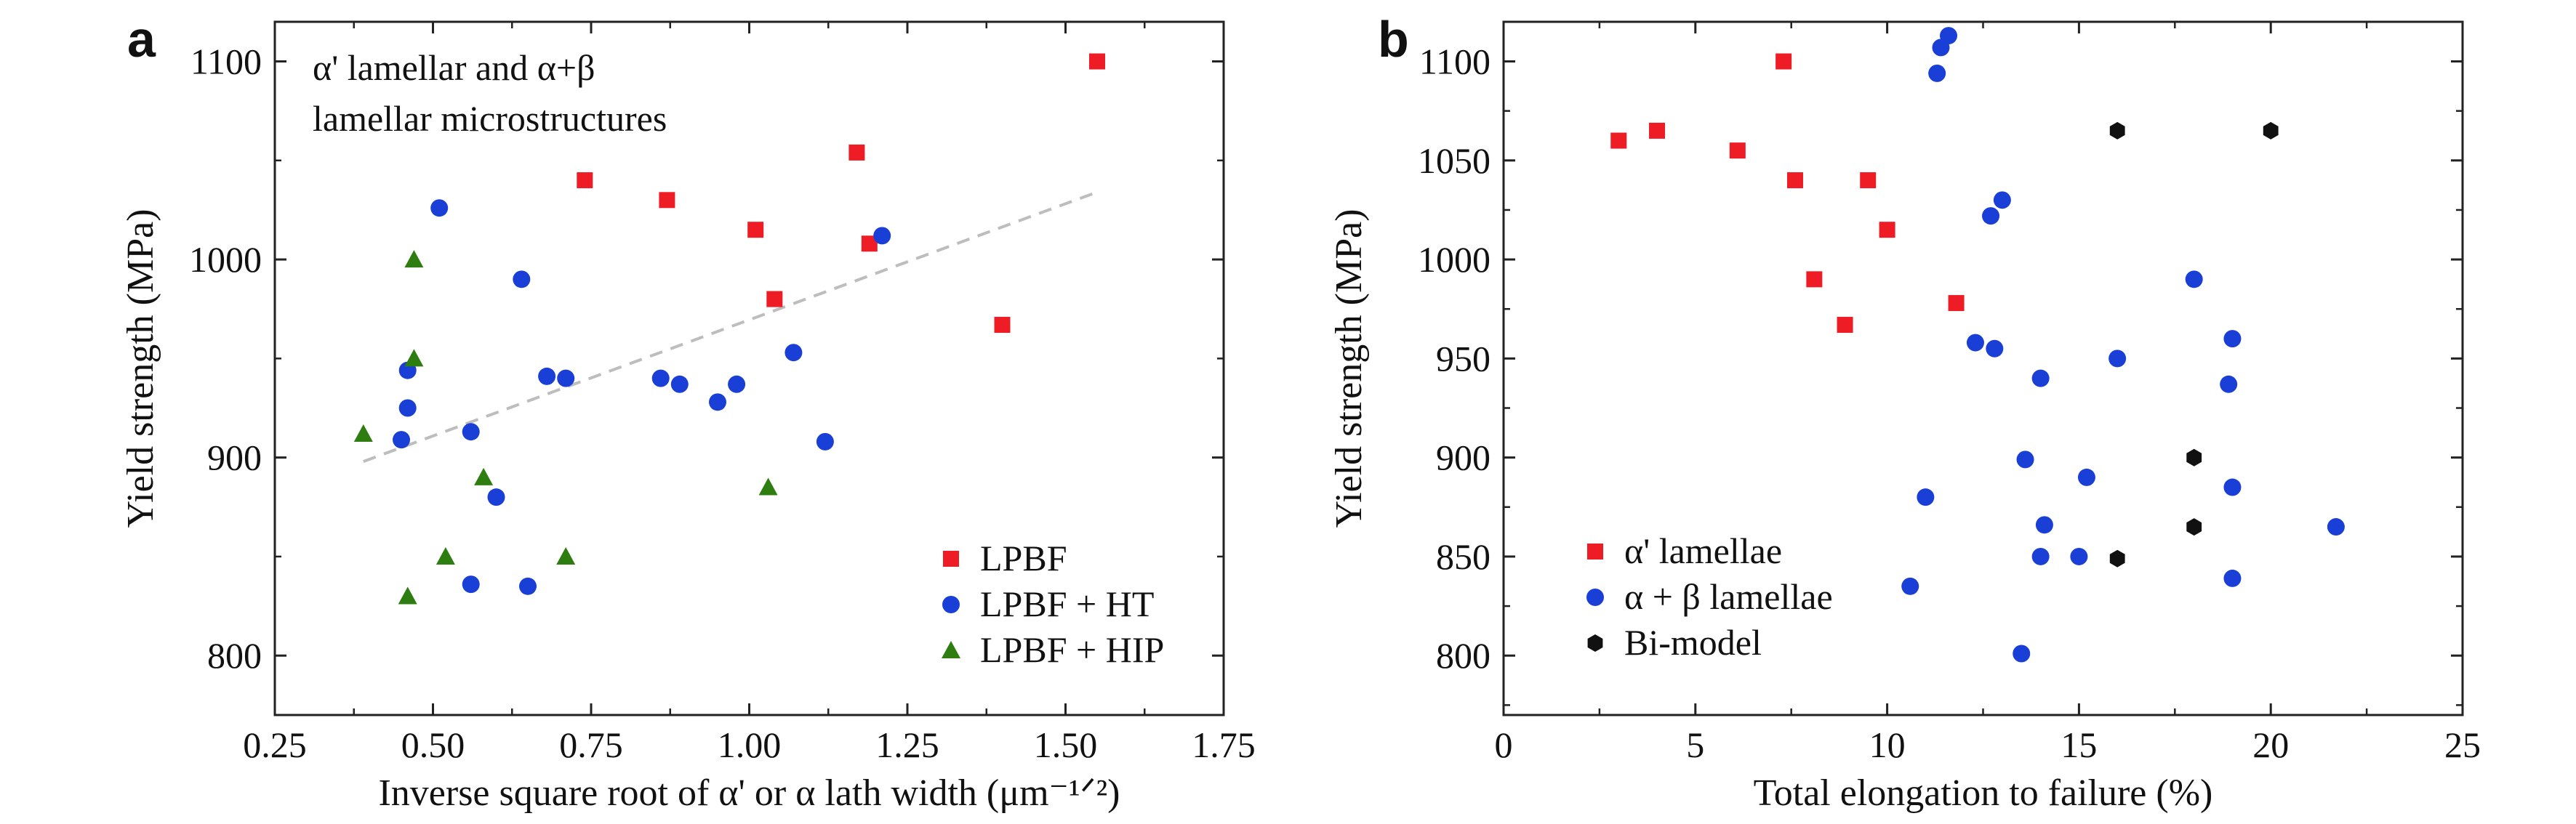 This screenshot has height=824, width=2576. I want to click on annotation-line: α' lamellar and α+β, so click(454, 67).